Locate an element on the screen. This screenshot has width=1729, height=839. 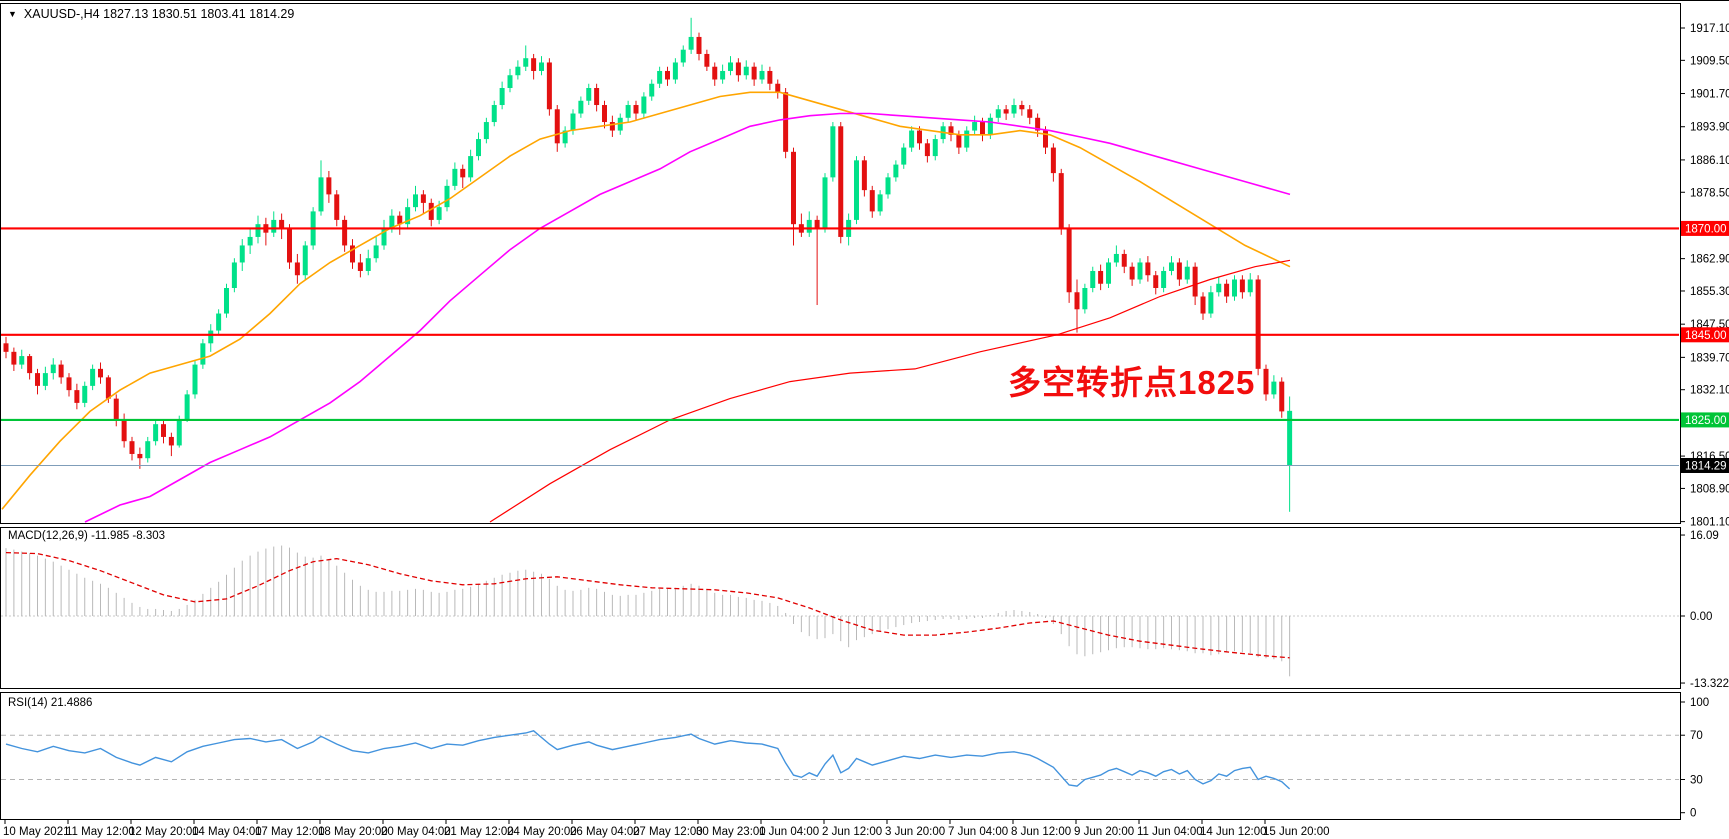
price-axis-label: 1878.50 is located at coordinates (1709, 193).